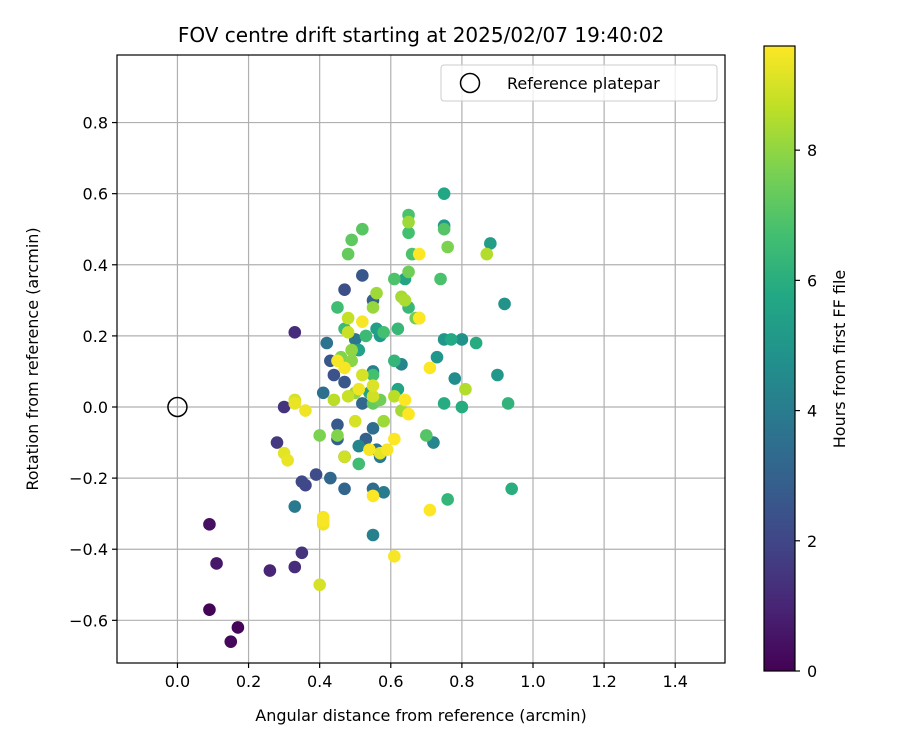 The width and height of the screenshot is (900, 750). What do you see at coordinates (95, 407) in the screenshot?
I see `y-tick-label: 0.0` at bounding box center [95, 407].